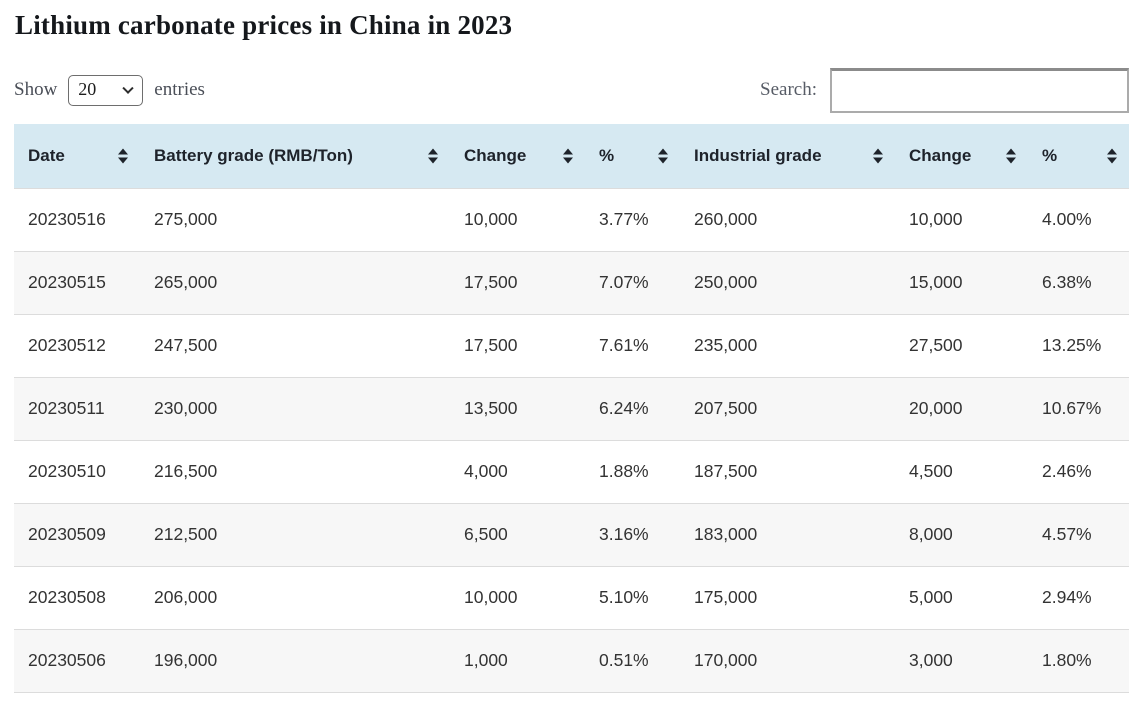  Describe the element at coordinates (624, 345) in the screenshot. I see `cell-percent: 7.61%` at that location.